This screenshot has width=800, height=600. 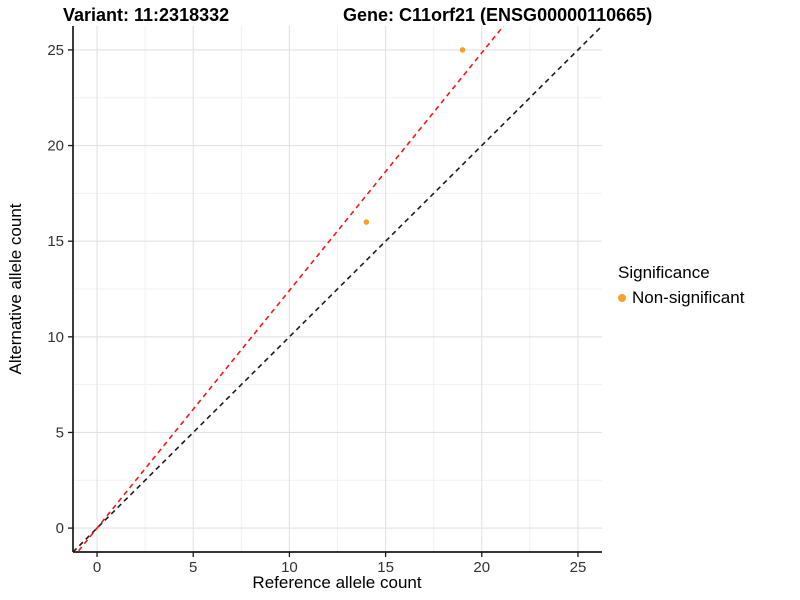 What do you see at coordinates (55, 50) in the screenshot?
I see `y-tick-label: 25` at bounding box center [55, 50].